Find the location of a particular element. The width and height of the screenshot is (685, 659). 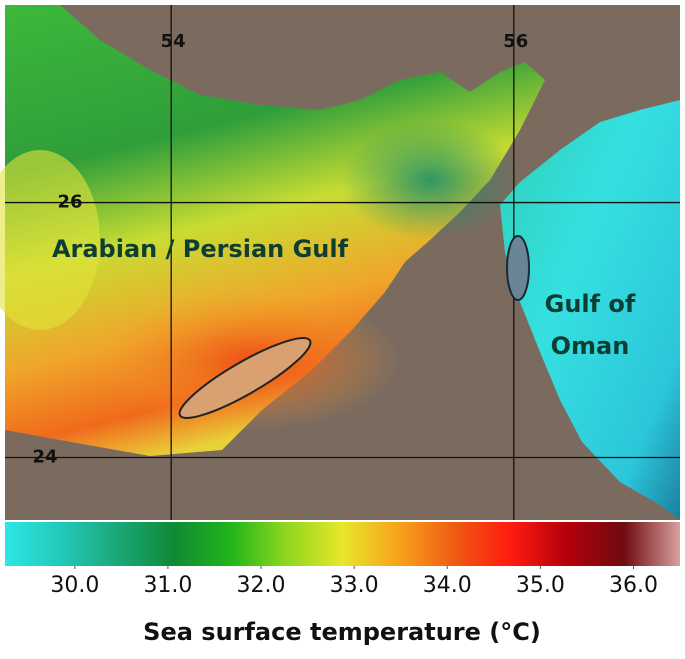

colorbar-tick-label: 34.0 is located at coordinates (447, 585).